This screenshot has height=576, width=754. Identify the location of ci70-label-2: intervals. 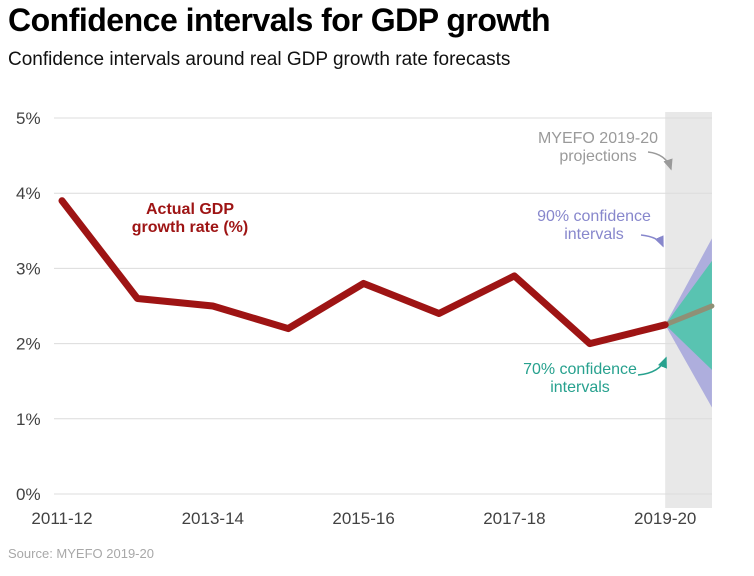
(580, 387).